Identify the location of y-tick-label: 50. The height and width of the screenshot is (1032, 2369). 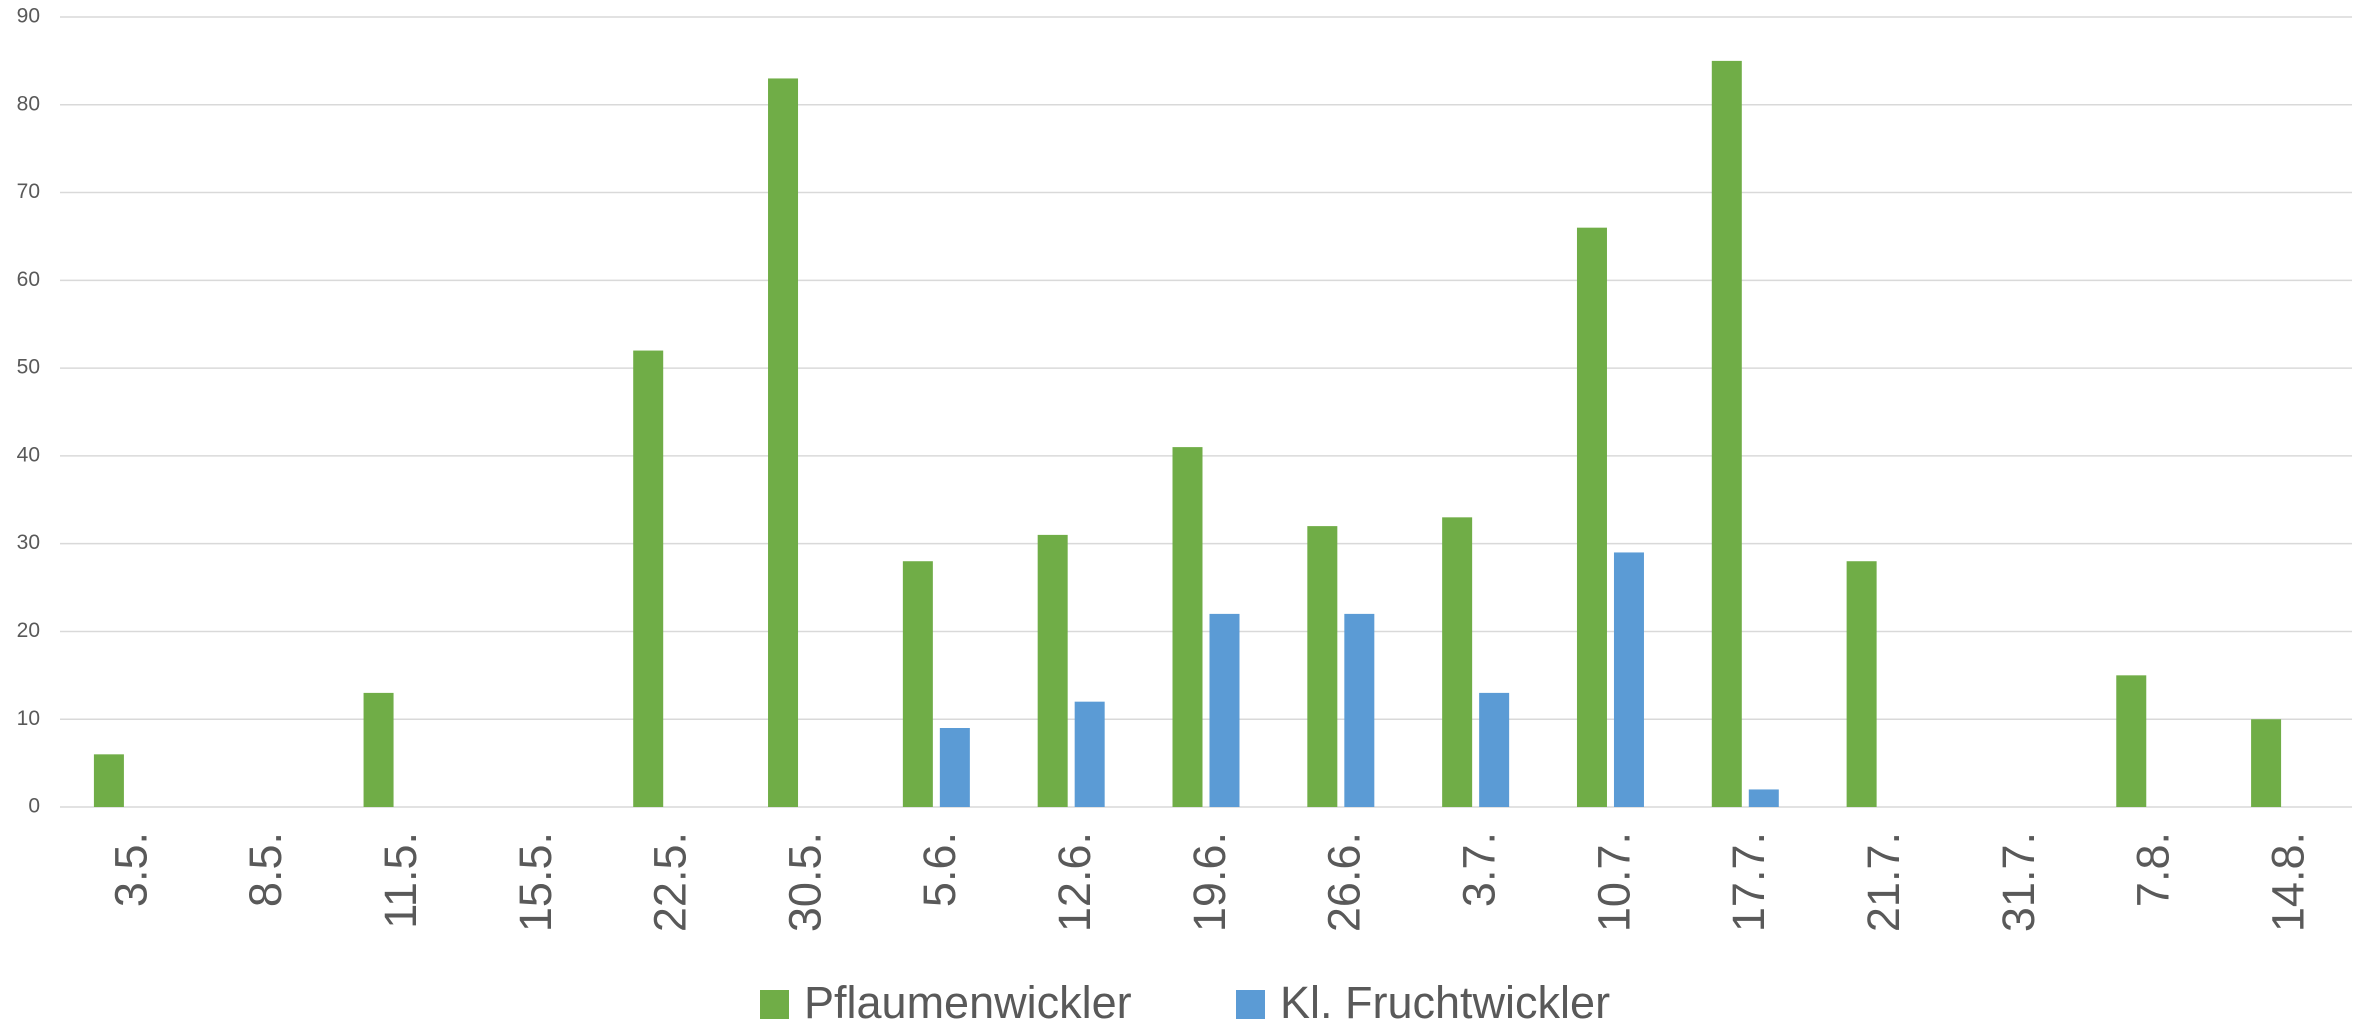
(28, 367).